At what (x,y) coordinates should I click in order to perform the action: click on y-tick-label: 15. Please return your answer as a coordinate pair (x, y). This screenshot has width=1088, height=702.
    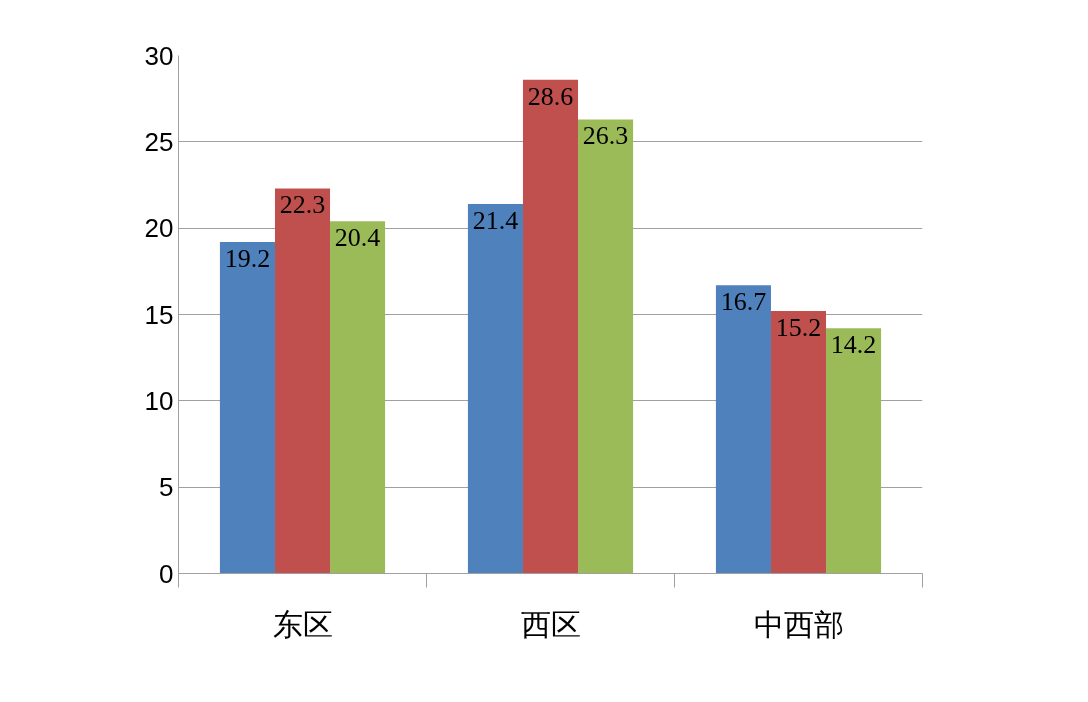
    Looking at the image, I should click on (159, 314).